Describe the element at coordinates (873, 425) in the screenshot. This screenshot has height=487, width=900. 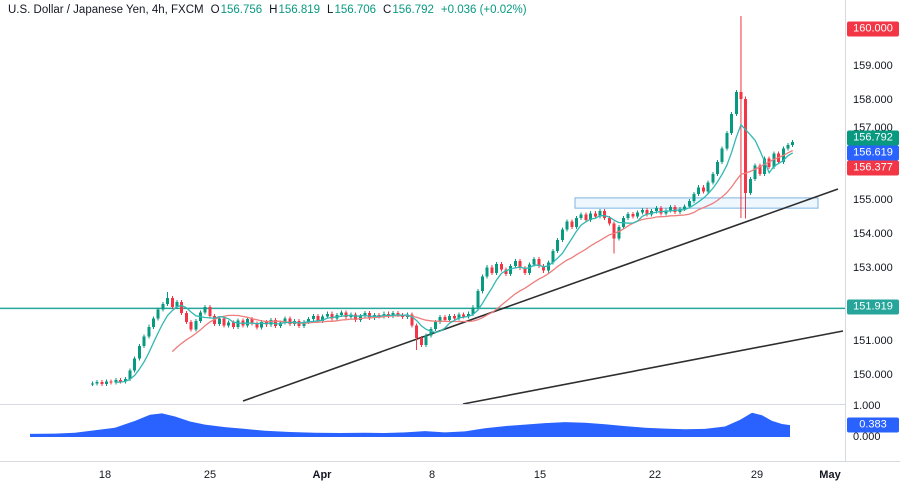
I see `price-badge: 0.383` at that location.